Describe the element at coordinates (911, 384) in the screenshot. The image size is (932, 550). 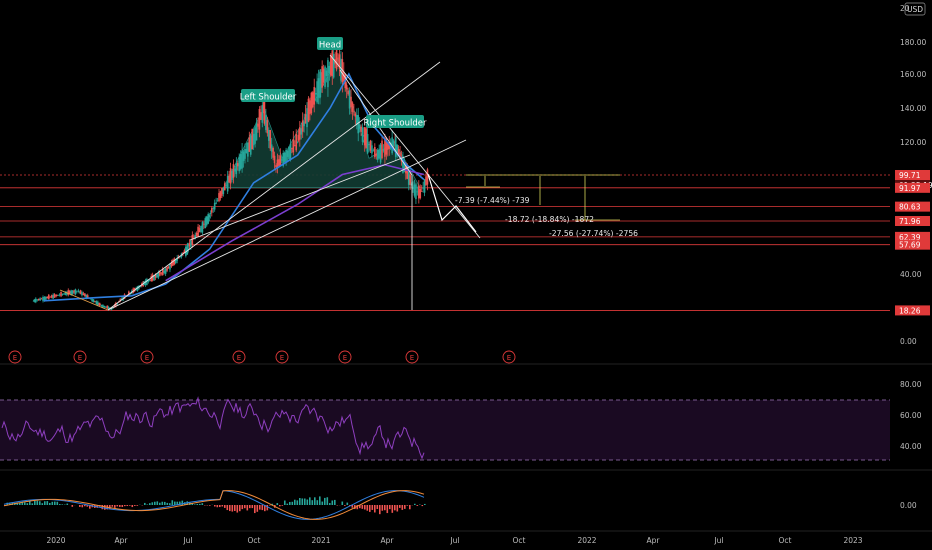
I see `rsi-tick-label: 80.00` at that location.